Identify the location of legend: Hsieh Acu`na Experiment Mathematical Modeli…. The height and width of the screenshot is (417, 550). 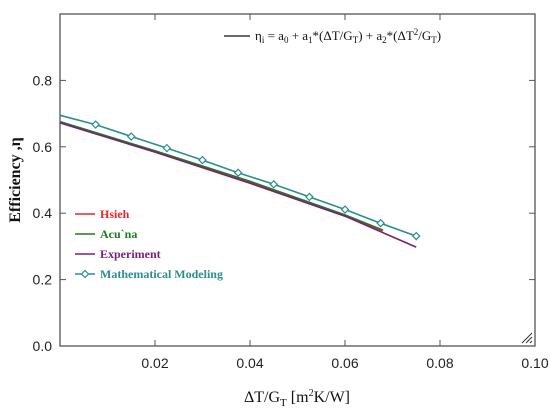
(149, 244).